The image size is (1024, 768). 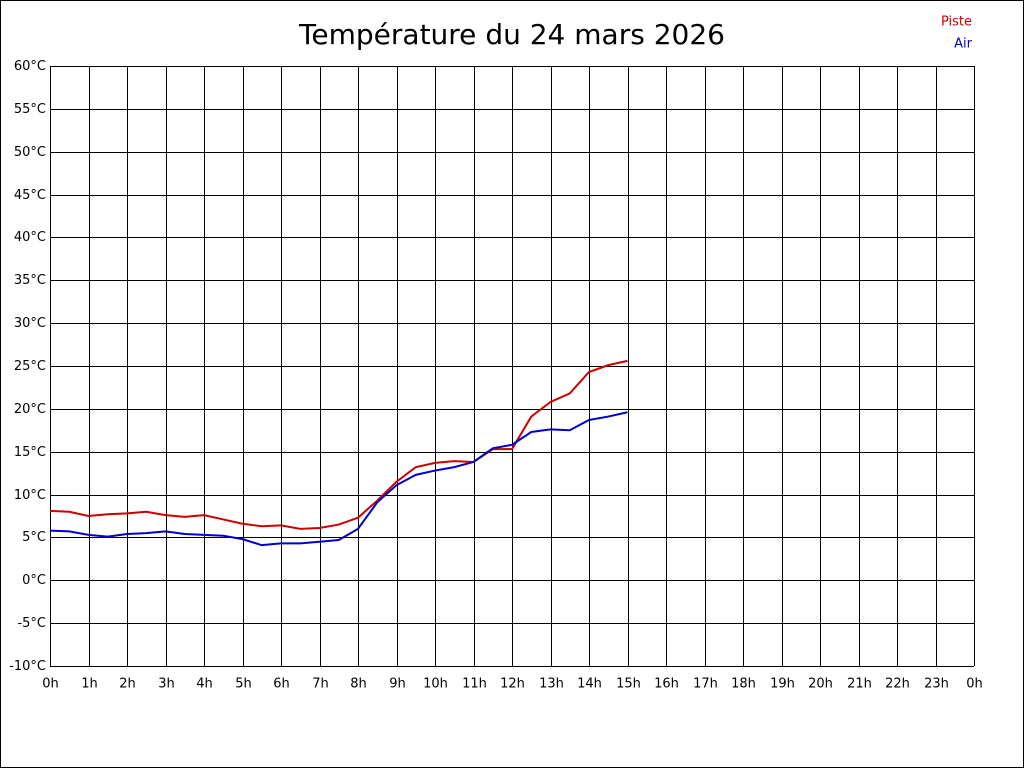 I want to click on x-tick-label: 6h, so click(x=281, y=684).